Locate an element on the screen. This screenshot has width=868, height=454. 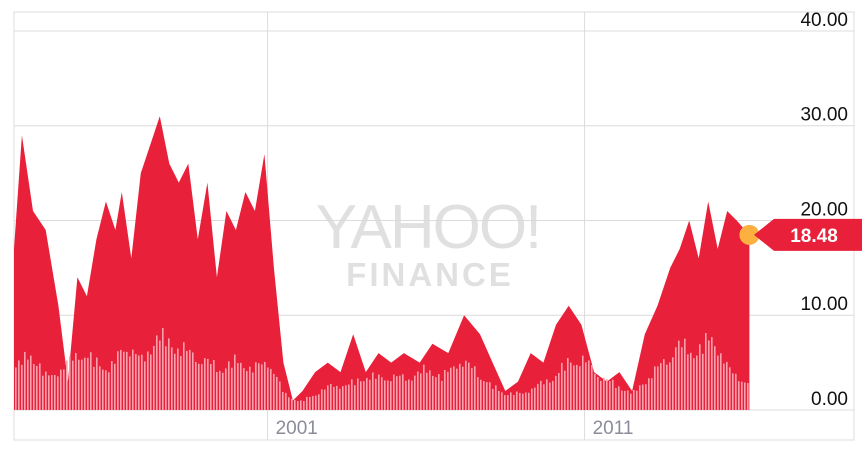
current-price-marker is located at coordinates (749, 234).